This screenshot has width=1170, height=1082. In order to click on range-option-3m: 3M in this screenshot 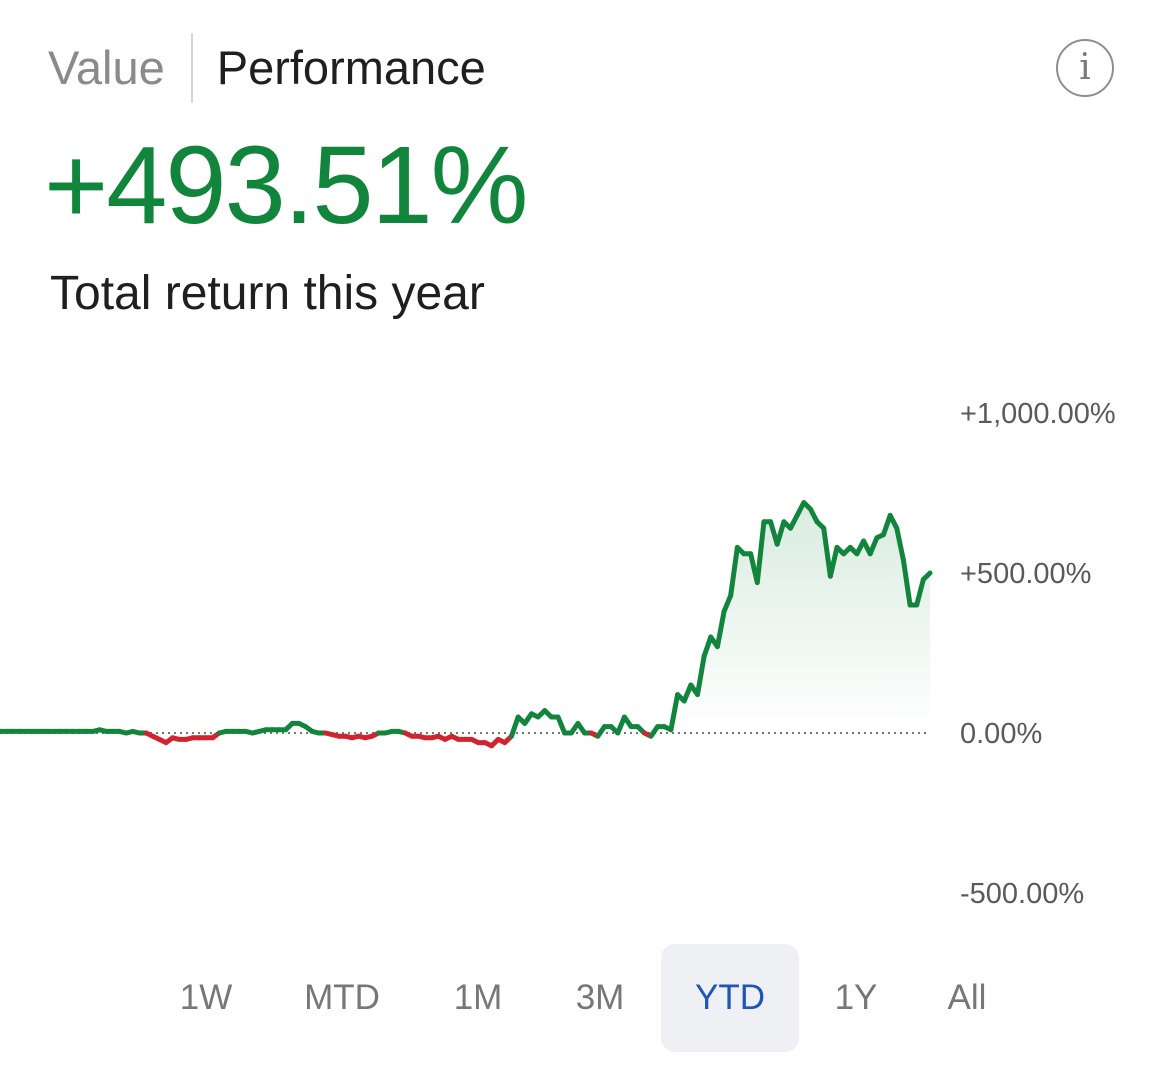, I will do `click(600, 997)`.